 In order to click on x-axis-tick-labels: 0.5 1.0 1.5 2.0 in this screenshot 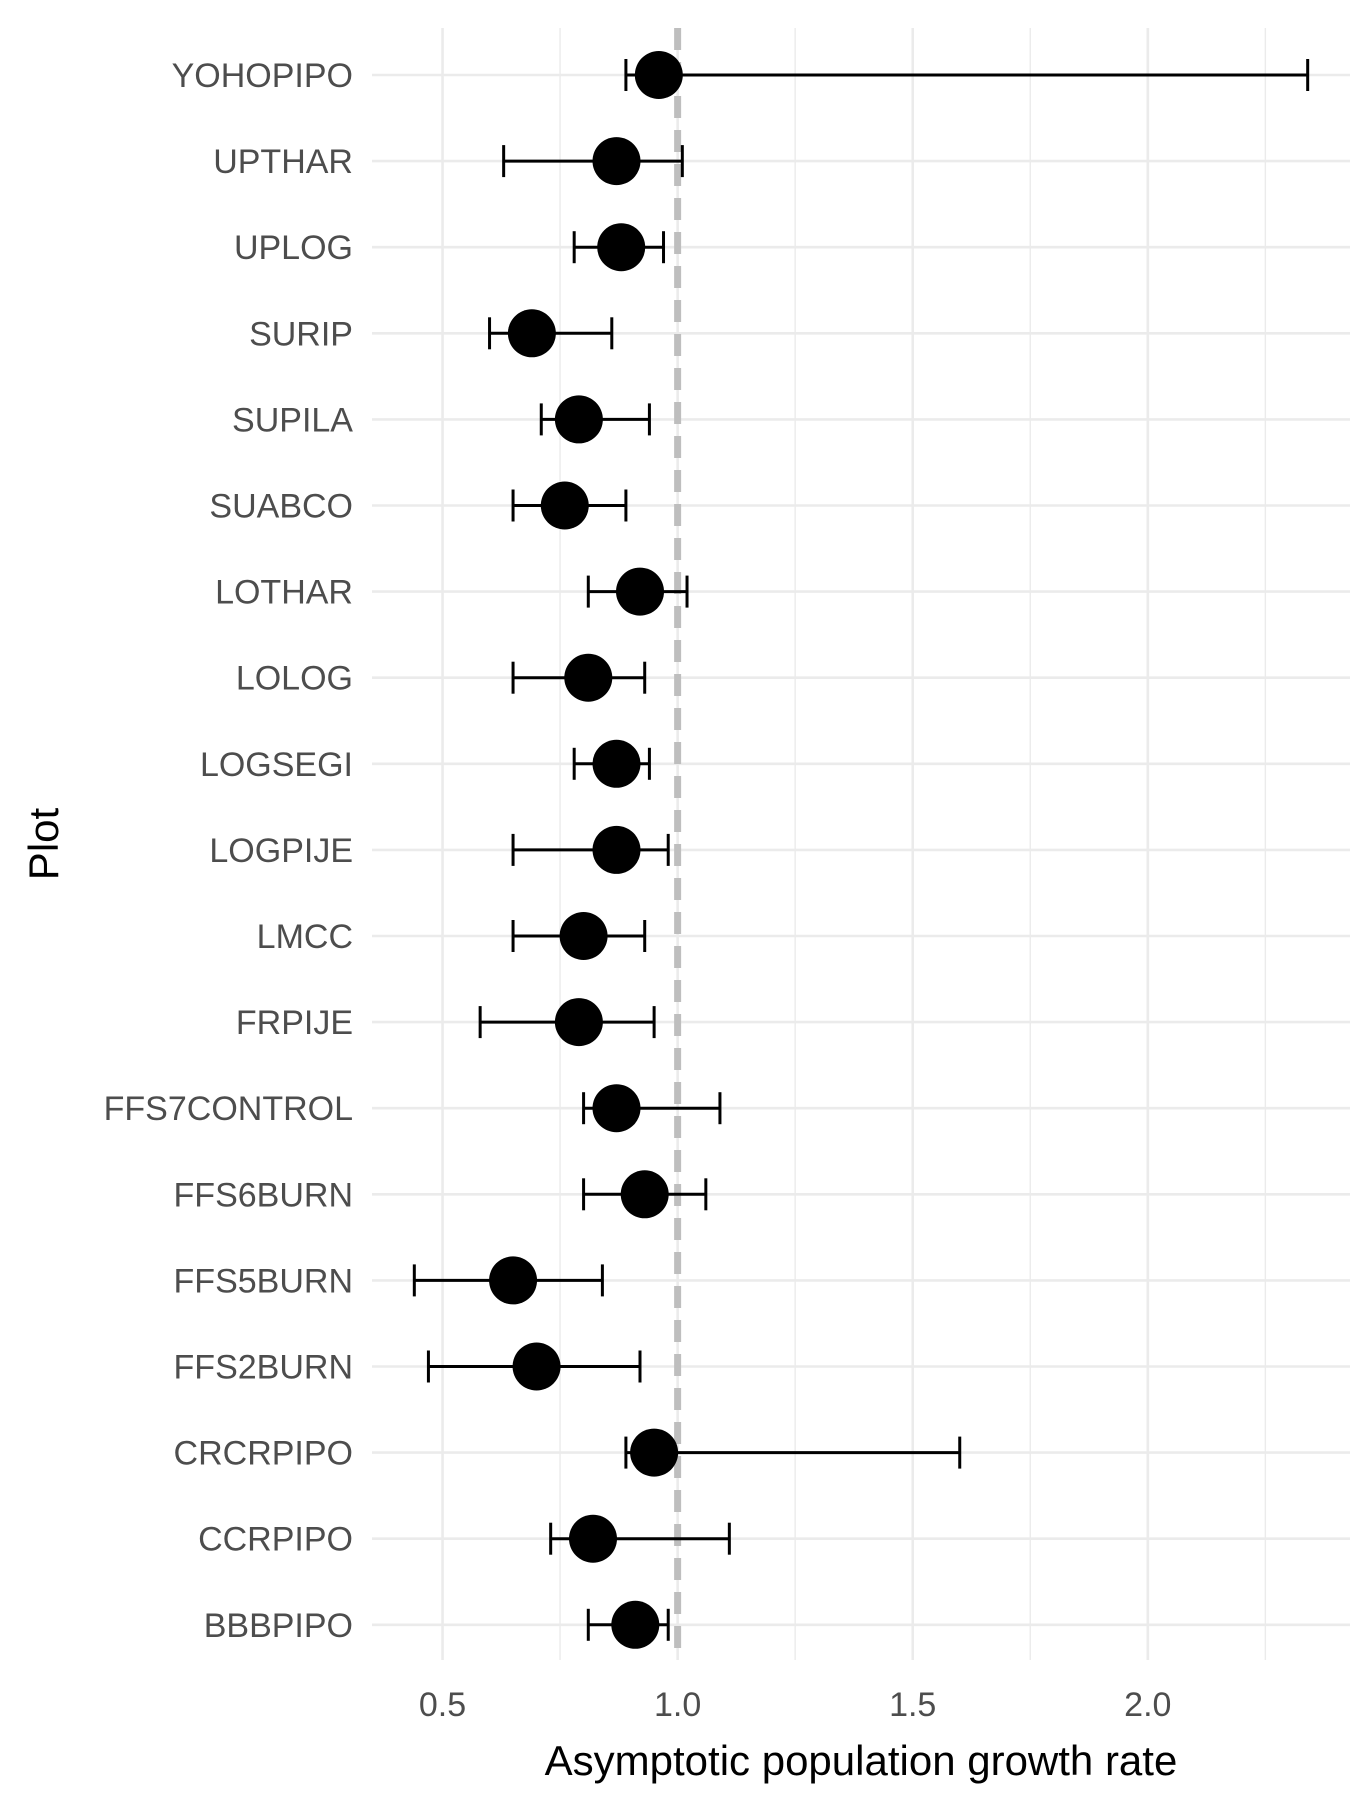, I will do `click(795, 1705)`.